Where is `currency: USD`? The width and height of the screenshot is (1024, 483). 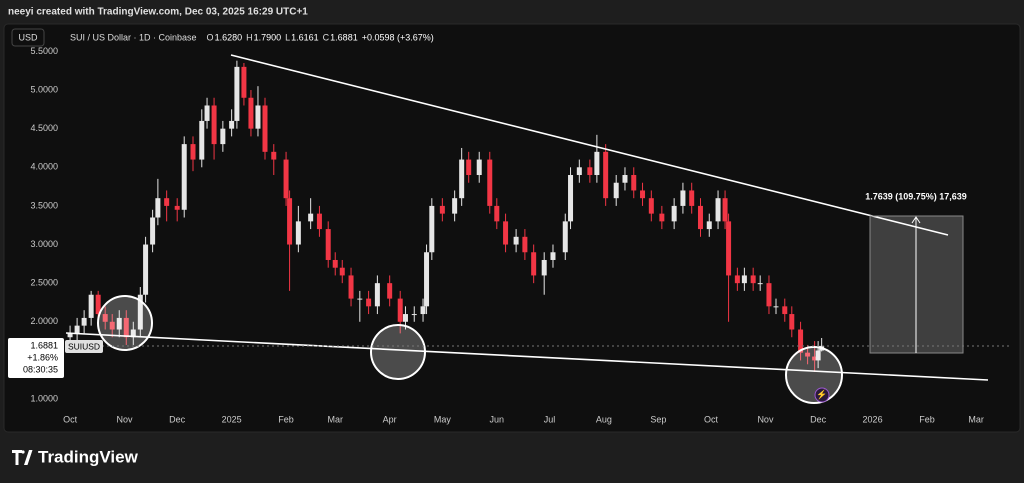
currency: USD is located at coordinates (28, 37).